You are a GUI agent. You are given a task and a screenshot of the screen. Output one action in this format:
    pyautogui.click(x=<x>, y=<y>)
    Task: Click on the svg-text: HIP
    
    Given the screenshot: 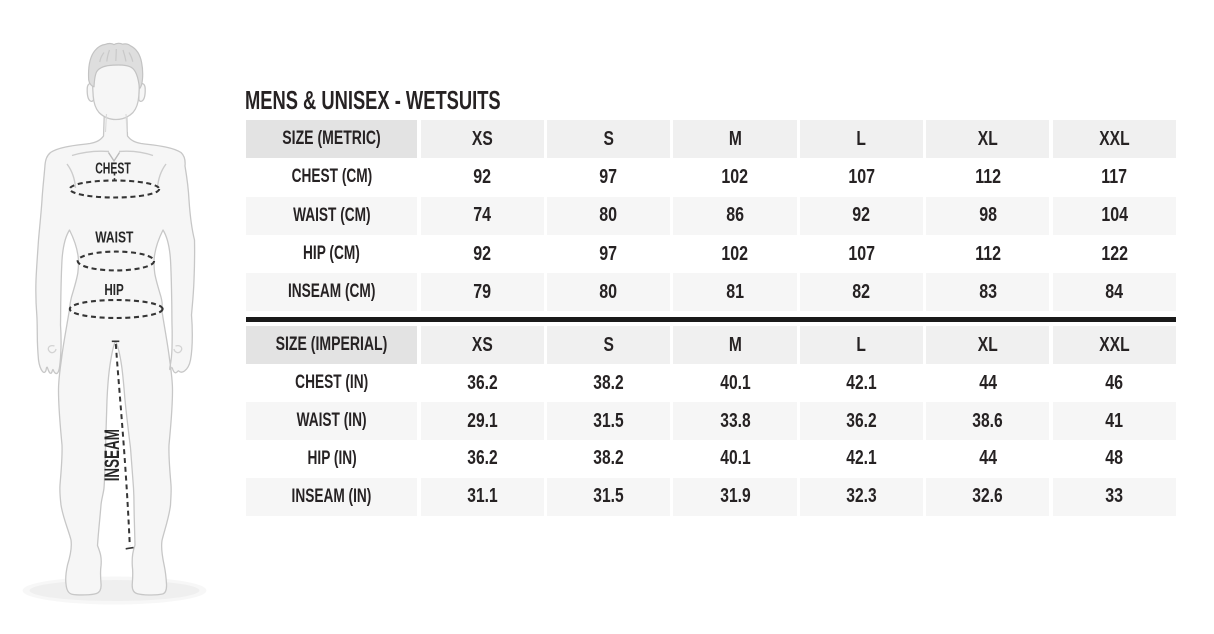 What is the action you would take?
    pyautogui.click(x=113, y=289)
    